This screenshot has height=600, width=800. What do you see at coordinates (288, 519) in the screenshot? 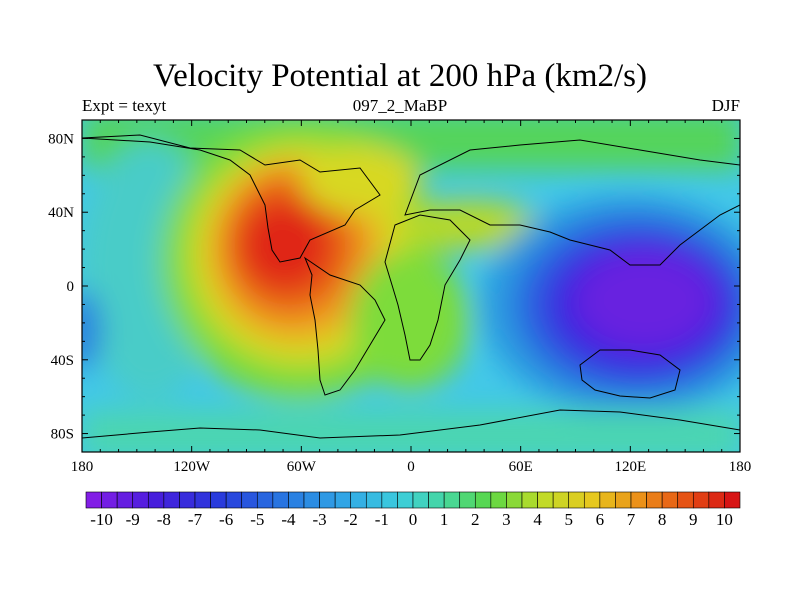
I see `colorbar-tick-label: -4` at bounding box center [288, 519].